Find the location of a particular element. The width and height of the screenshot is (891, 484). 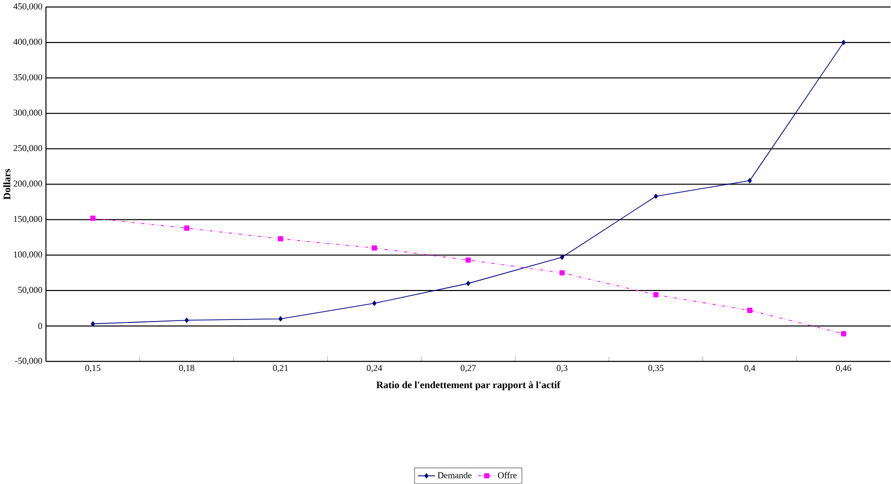

y-tick-label: 450,000 is located at coordinates (27, 7).